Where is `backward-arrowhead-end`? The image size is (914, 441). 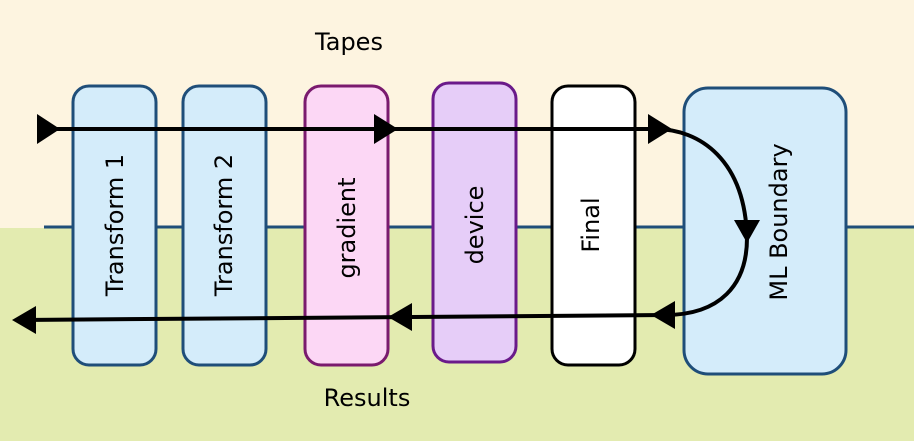
backward-arrowhead-end is located at coordinates (24, 320).